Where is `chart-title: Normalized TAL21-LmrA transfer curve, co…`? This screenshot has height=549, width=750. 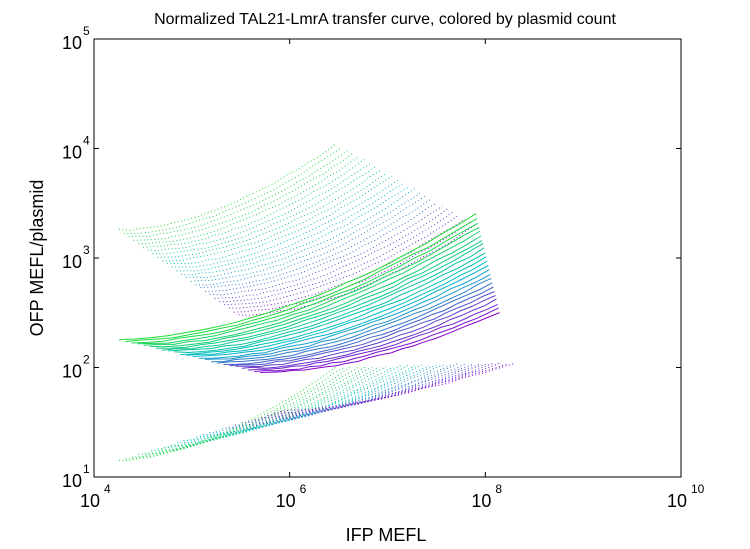 chart-title: Normalized TAL21-LmrA transfer curve, co… is located at coordinates (385, 19).